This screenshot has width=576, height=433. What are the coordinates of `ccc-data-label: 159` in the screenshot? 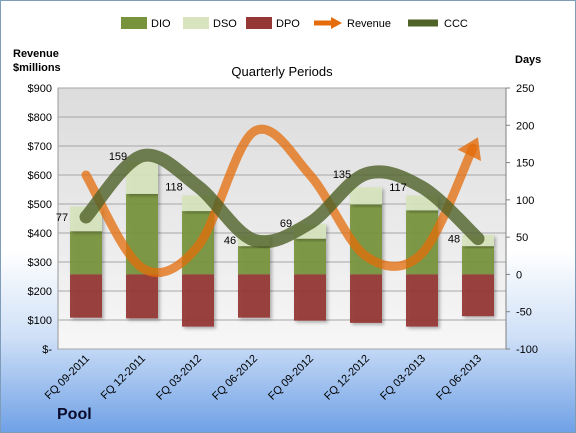 It's located at (118, 157).